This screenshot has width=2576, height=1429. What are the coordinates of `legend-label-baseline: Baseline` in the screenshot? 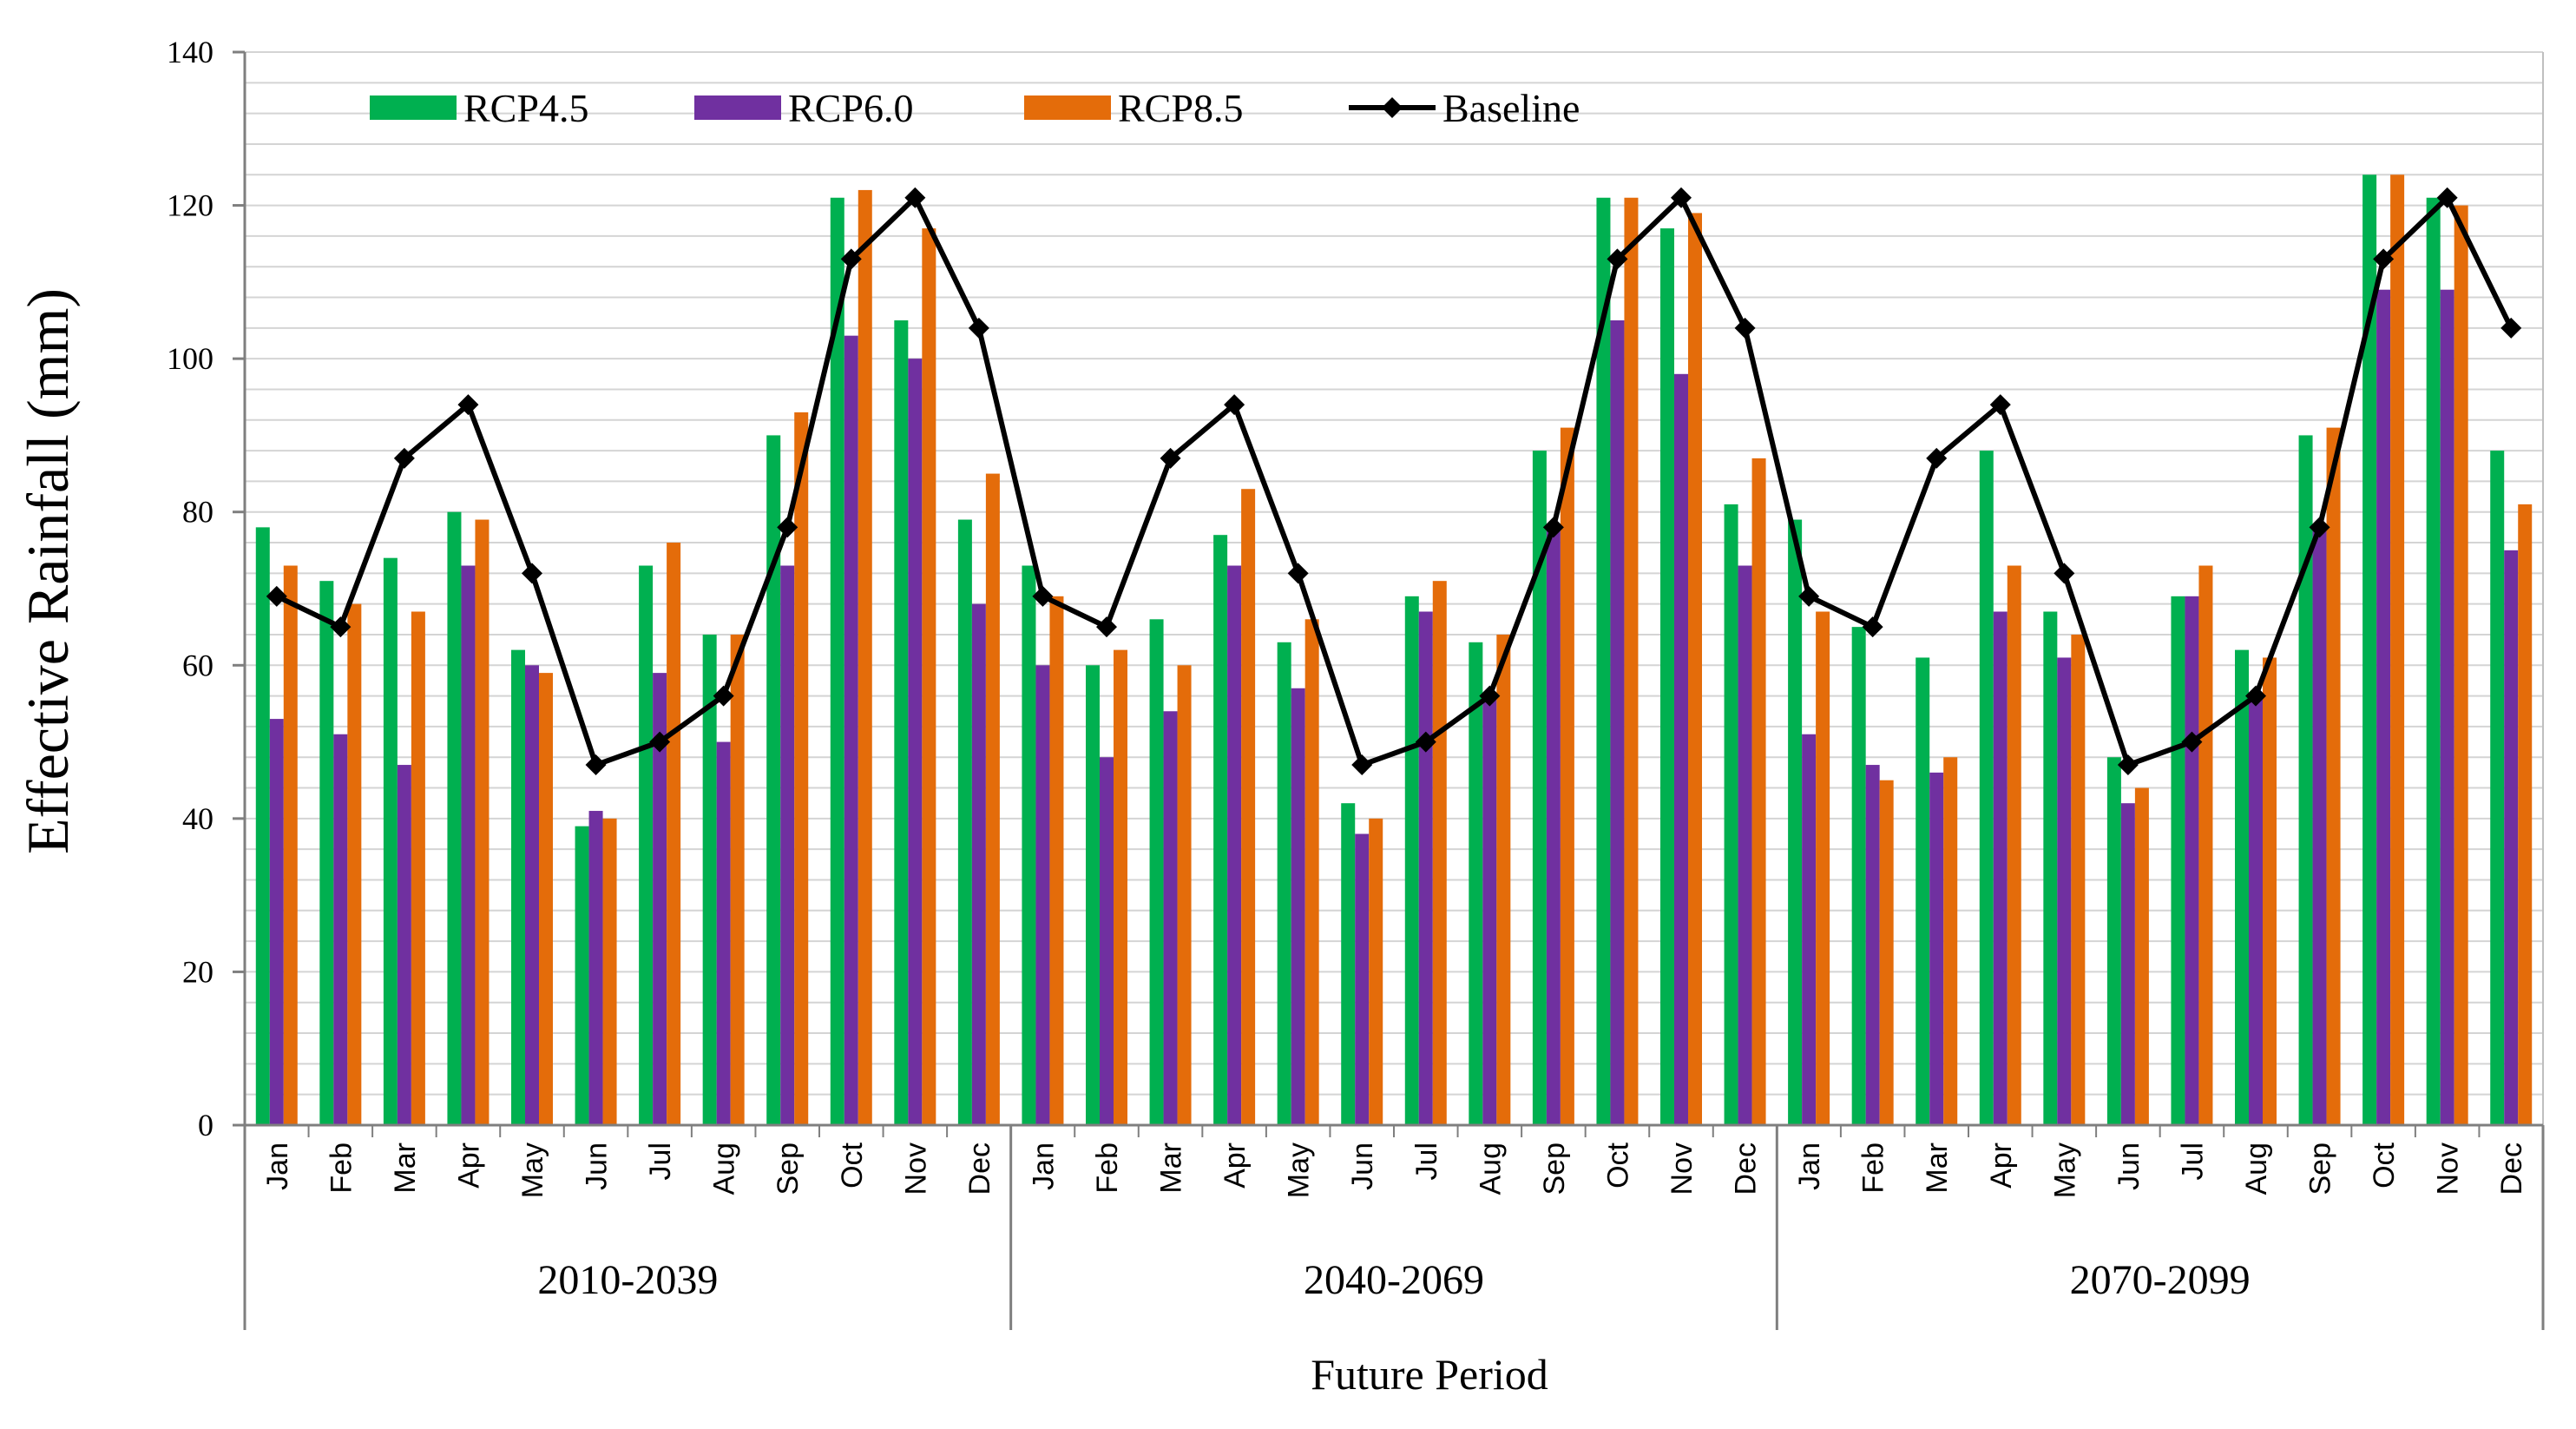 It's located at (1511, 108).